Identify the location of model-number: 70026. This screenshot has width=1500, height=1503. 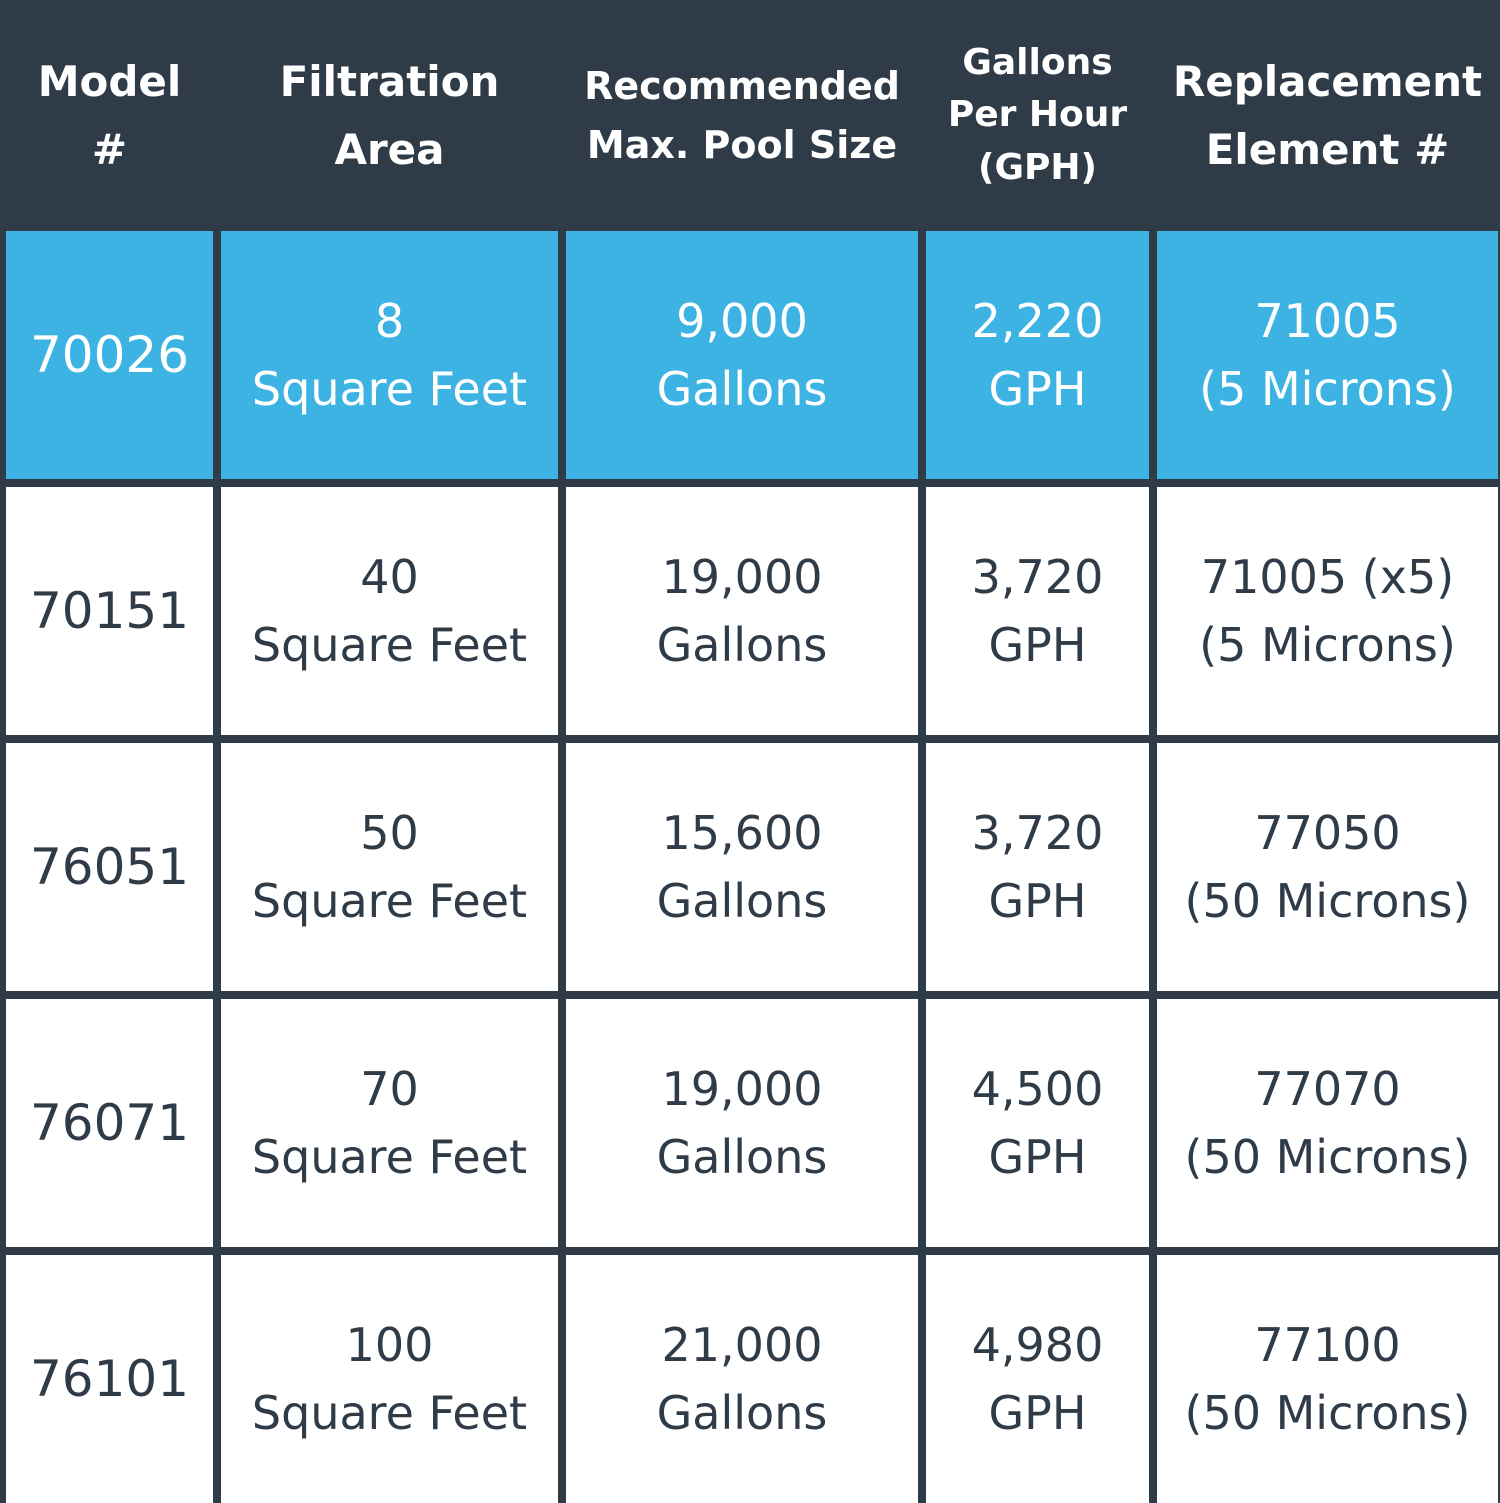
(109, 355).